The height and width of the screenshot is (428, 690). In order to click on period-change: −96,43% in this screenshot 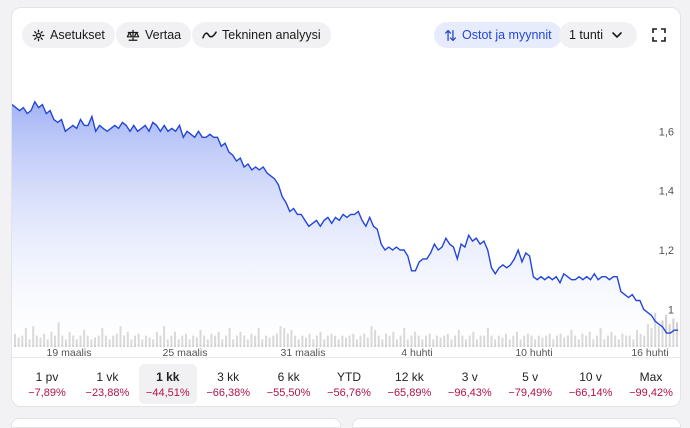, I will do `click(469, 393)`.